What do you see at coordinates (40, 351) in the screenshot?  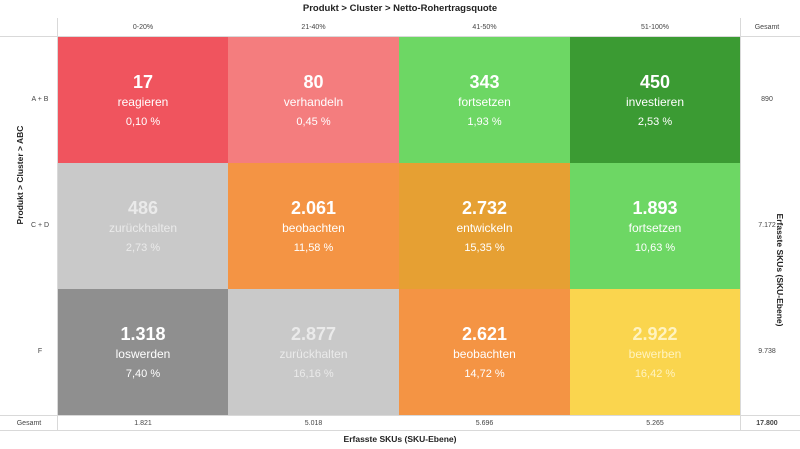 I see `row-header: F` at bounding box center [40, 351].